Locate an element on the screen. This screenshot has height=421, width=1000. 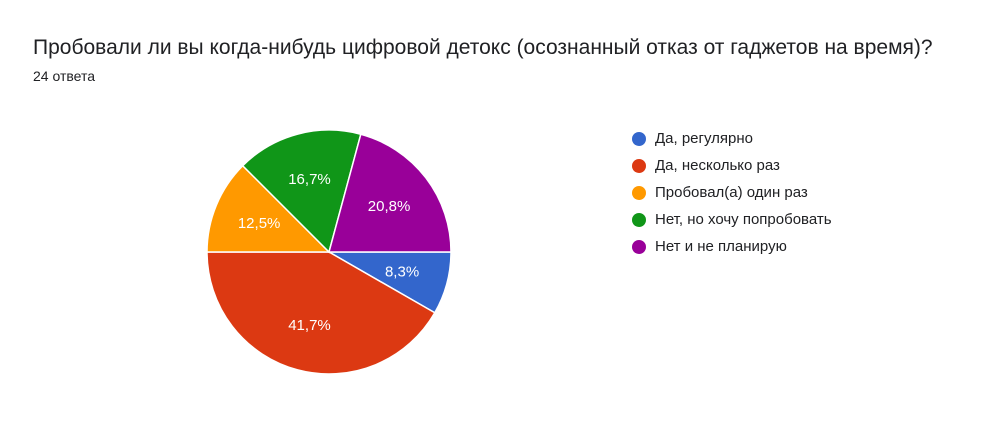
slice-label: 12,5% is located at coordinates (259, 223).